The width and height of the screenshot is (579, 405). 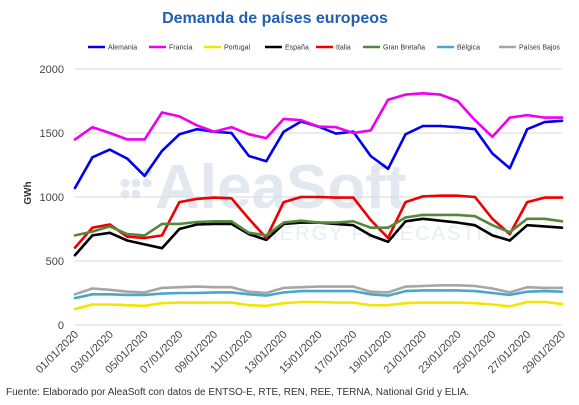 I want to click on series-portugal, so click(x=318, y=305).